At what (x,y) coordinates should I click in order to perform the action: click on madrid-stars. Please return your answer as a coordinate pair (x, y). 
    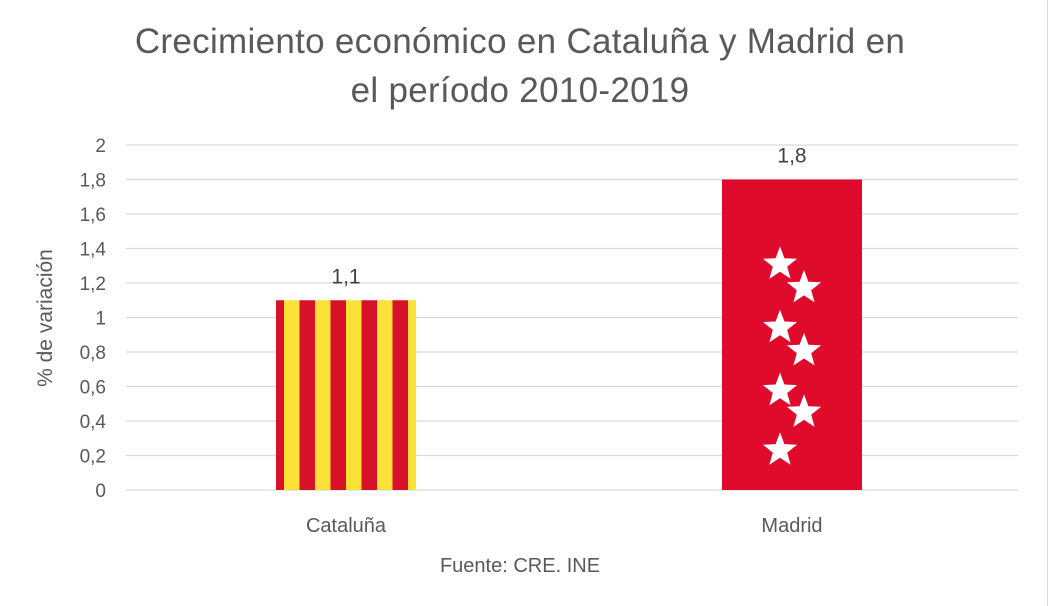
    Looking at the image, I should click on (792, 355).